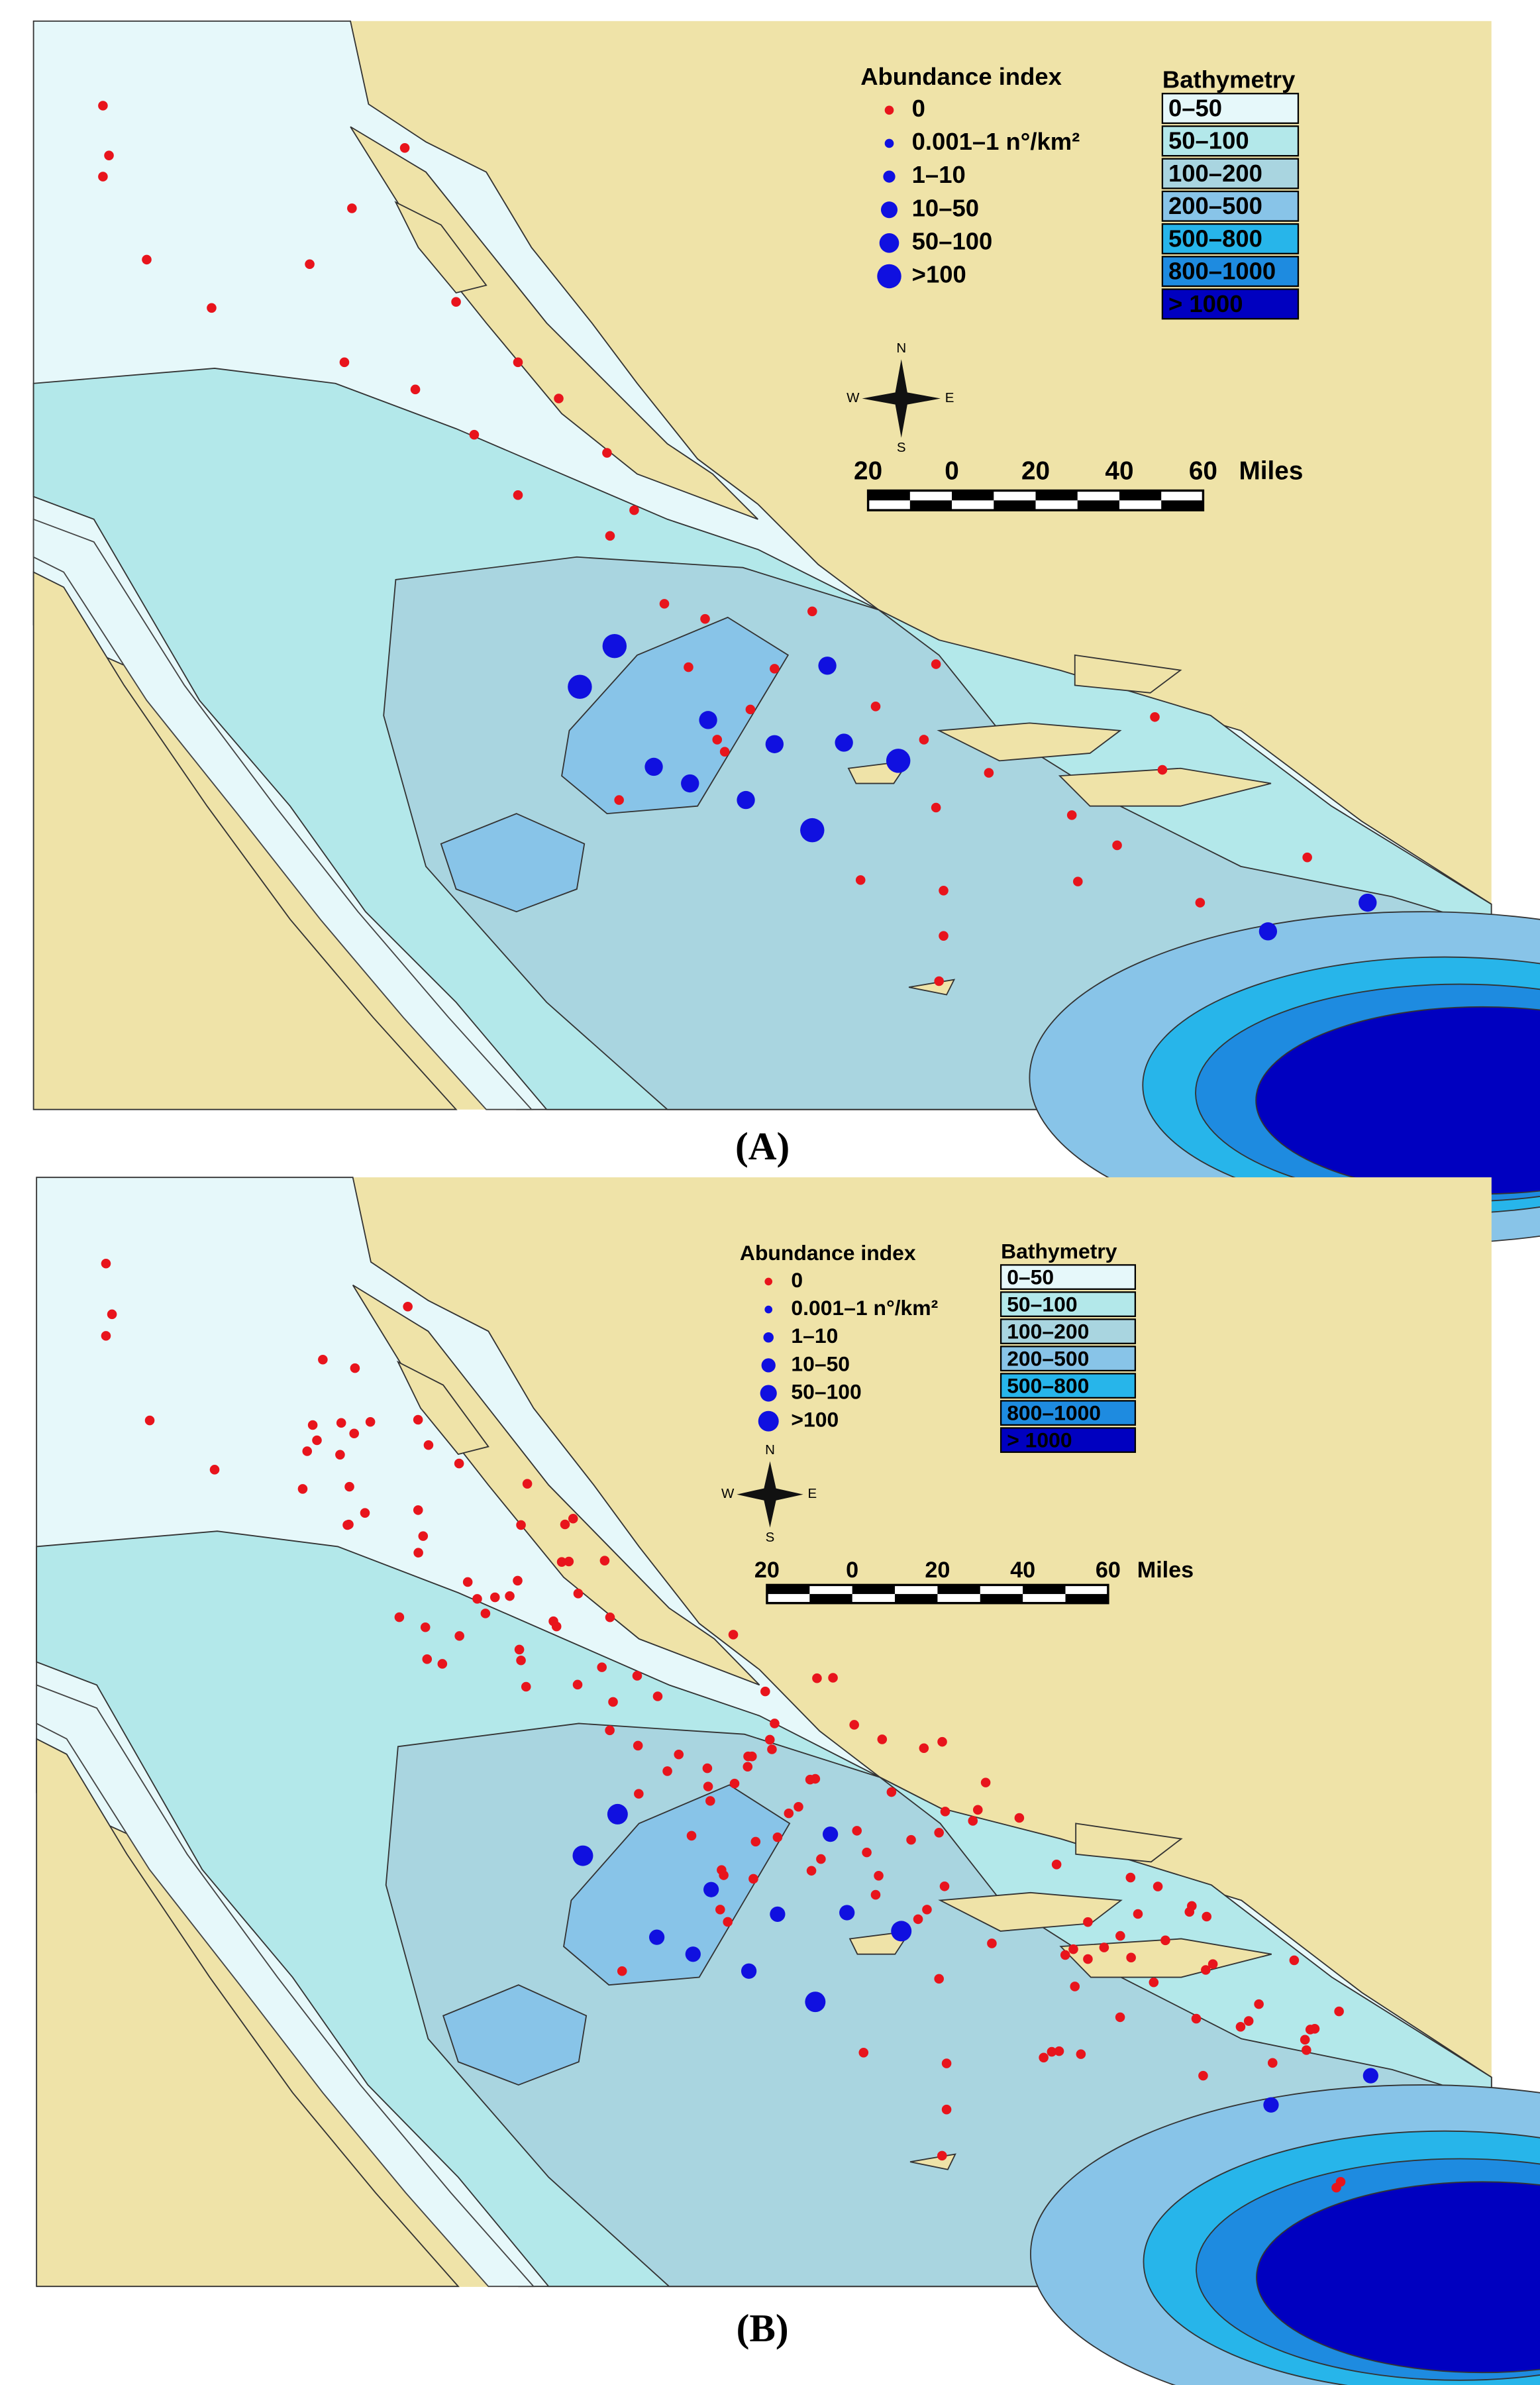 The width and height of the screenshot is (1540, 2385). Describe the element at coordinates (828, 1253) in the screenshot. I see `legend-title: Abundance index` at that location.